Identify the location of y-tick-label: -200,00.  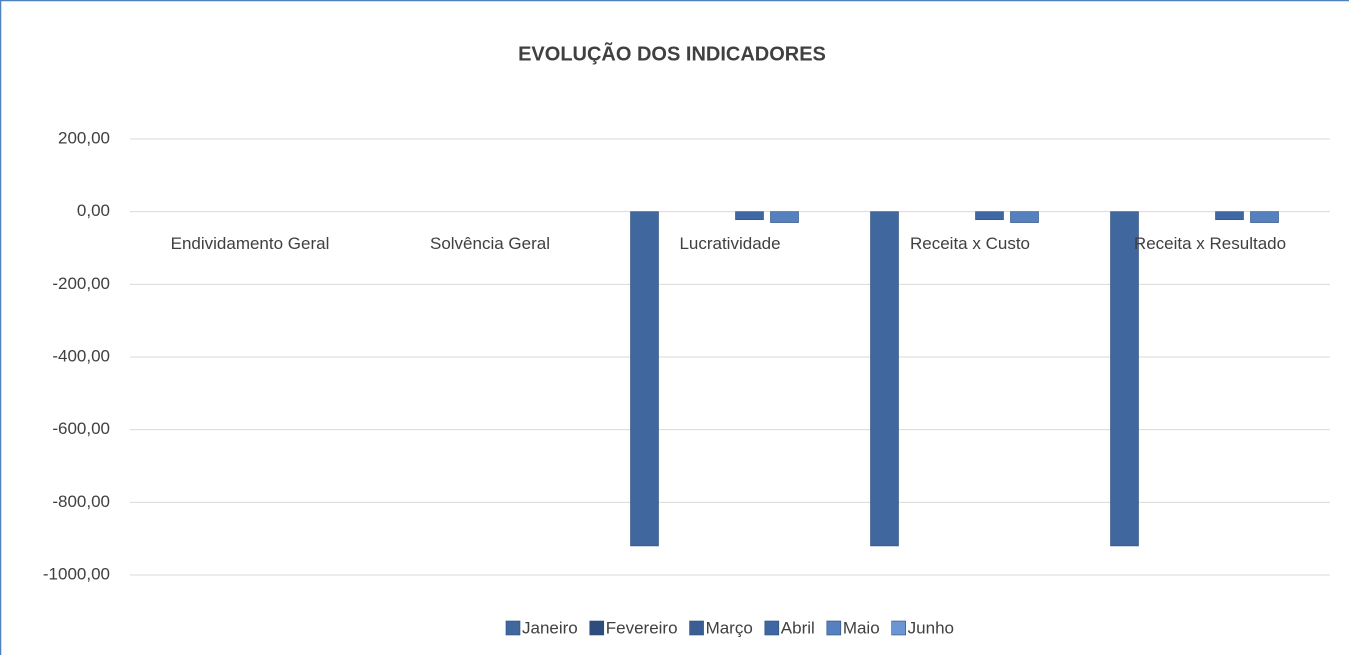
(81, 283).